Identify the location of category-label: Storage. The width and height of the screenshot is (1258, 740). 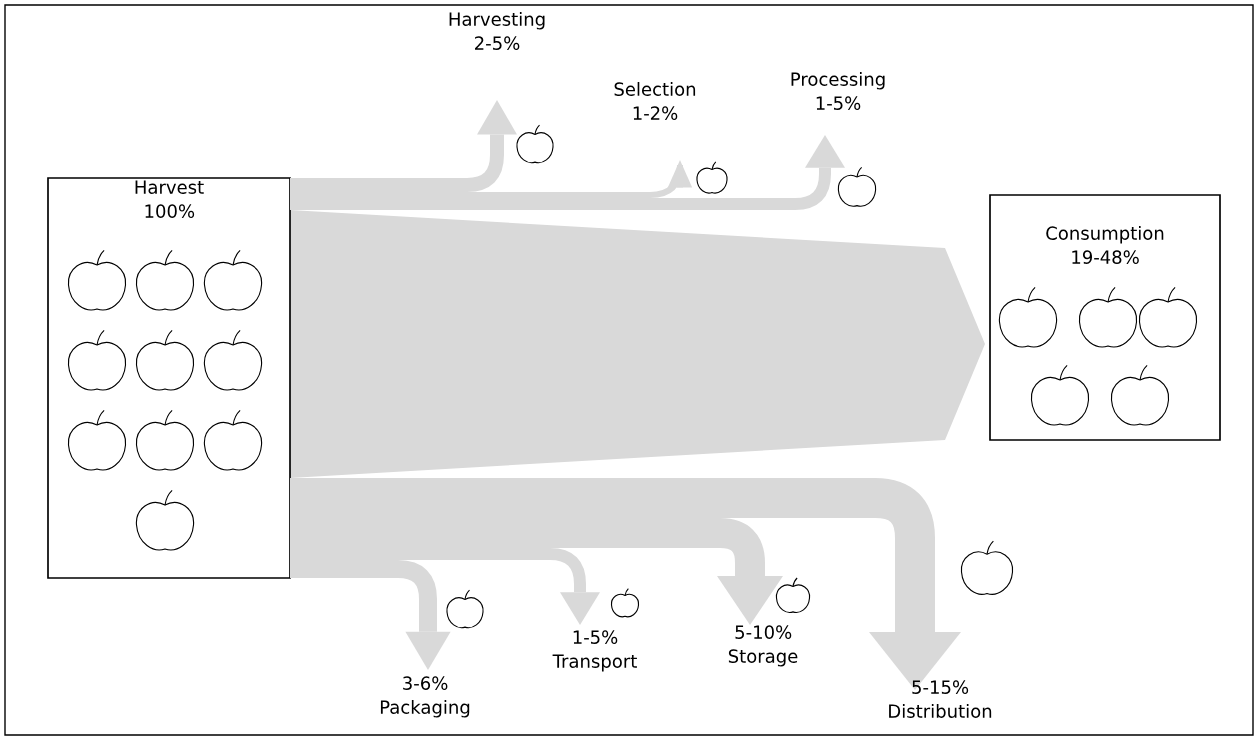
(763, 658).